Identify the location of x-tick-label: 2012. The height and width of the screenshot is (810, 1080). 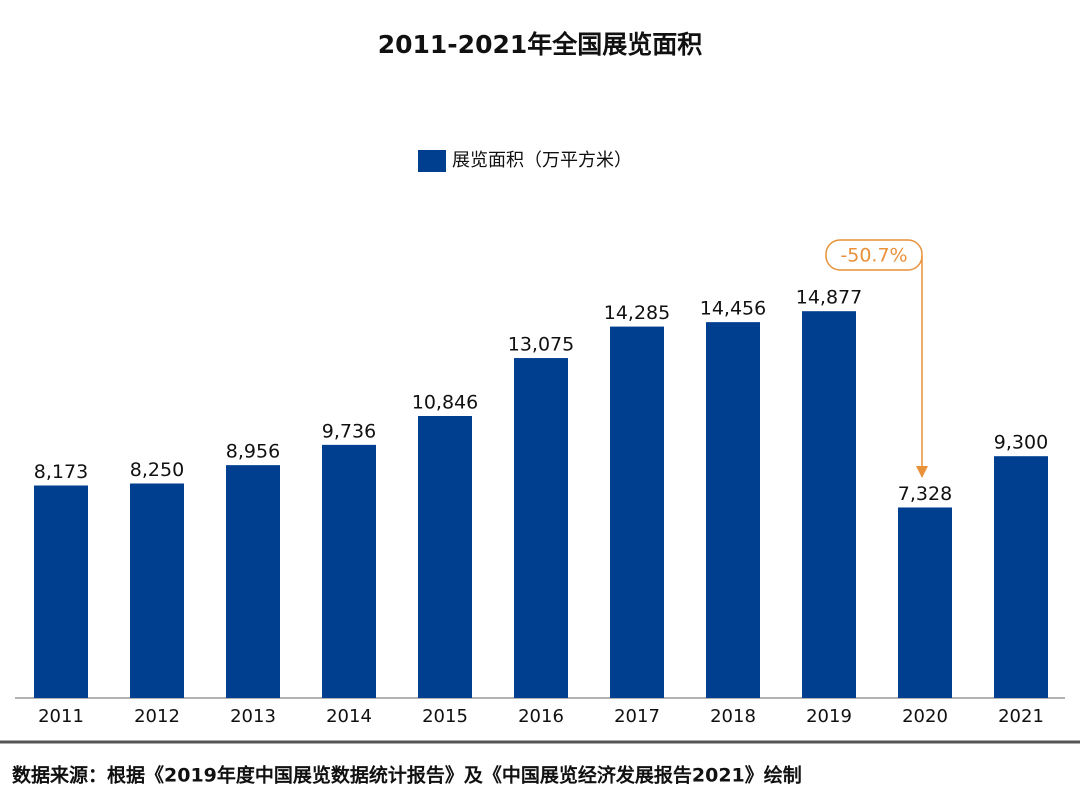
(157, 716).